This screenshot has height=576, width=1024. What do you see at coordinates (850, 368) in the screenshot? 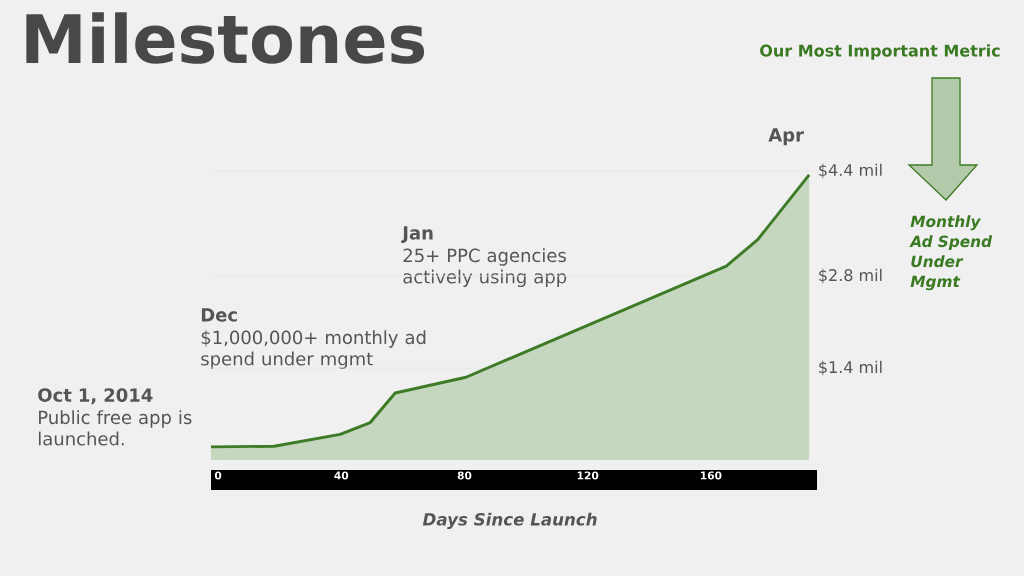
I see `y-tick-label: $1.4 mil` at bounding box center [850, 368].